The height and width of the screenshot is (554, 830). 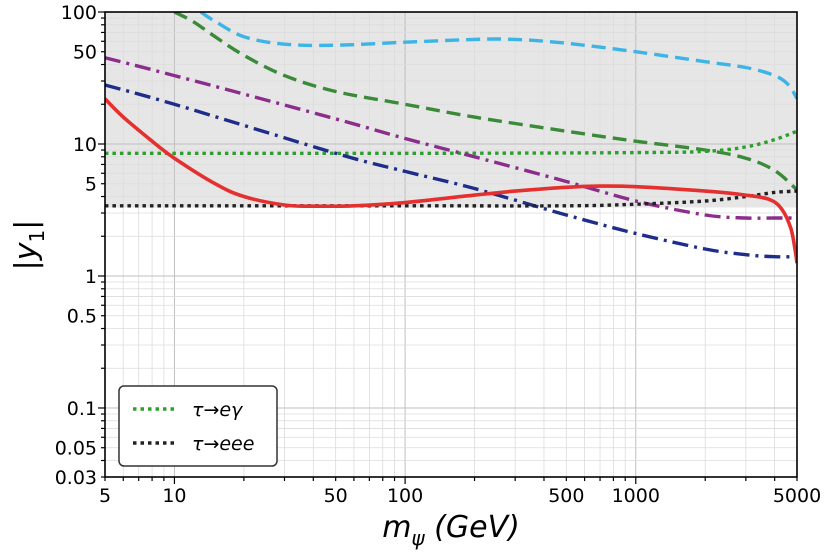 What do you see at coordinates (91, 277) in the screenshot?
I see `y-tick-label: 1` at bounding box center [91, 277].